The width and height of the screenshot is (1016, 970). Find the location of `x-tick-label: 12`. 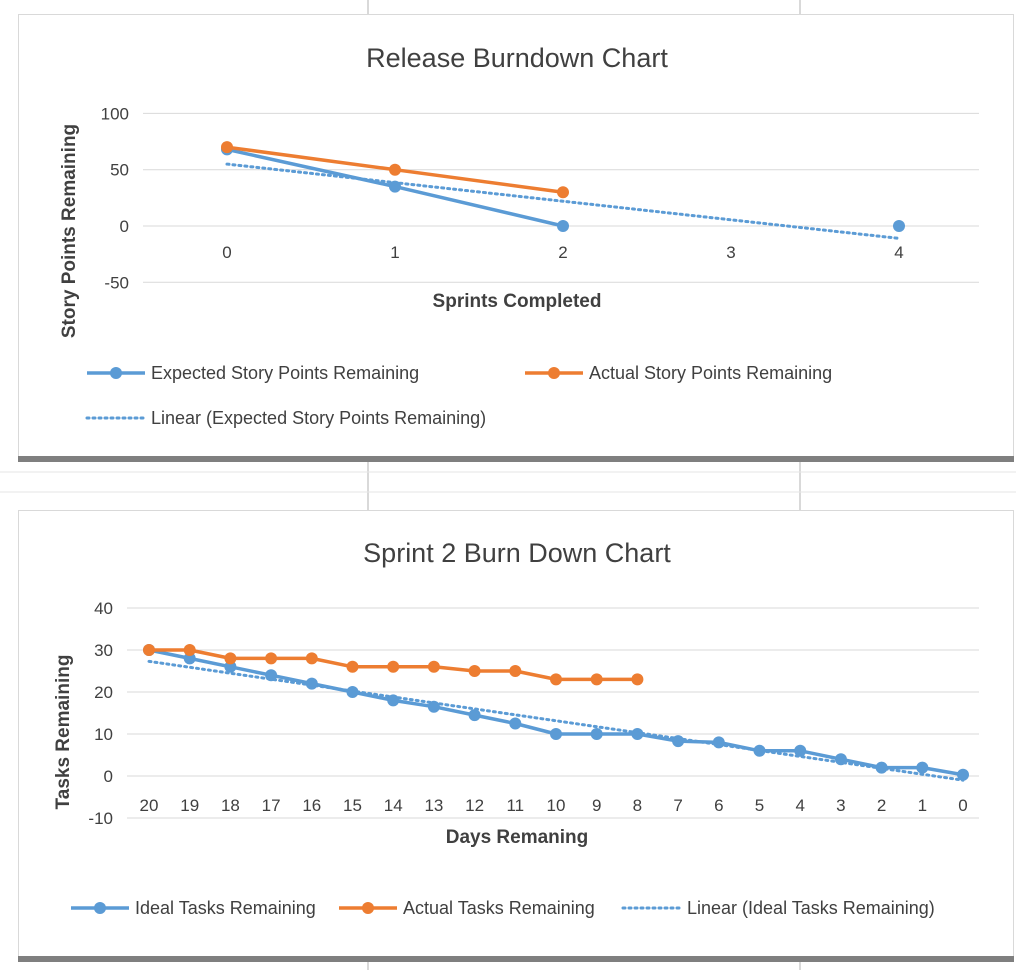

x-tick-label: 12 is located at coordinates (474, 805).